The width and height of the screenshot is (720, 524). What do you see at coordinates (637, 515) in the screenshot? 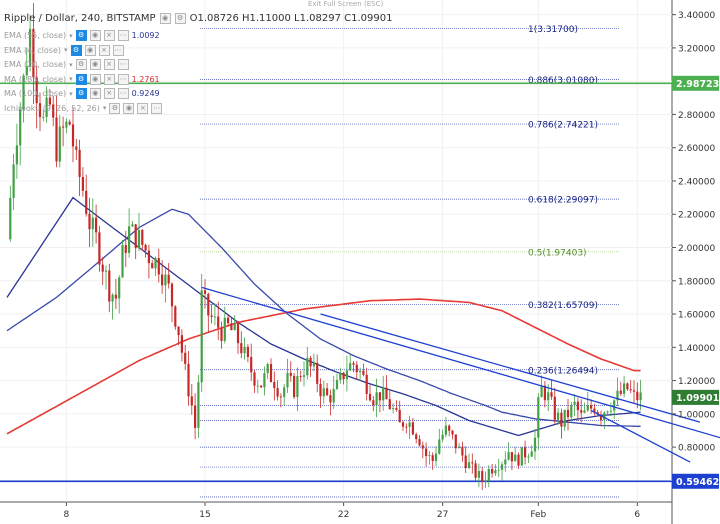
I see `time-tick-label: 6` at bounding box center [637, 515].